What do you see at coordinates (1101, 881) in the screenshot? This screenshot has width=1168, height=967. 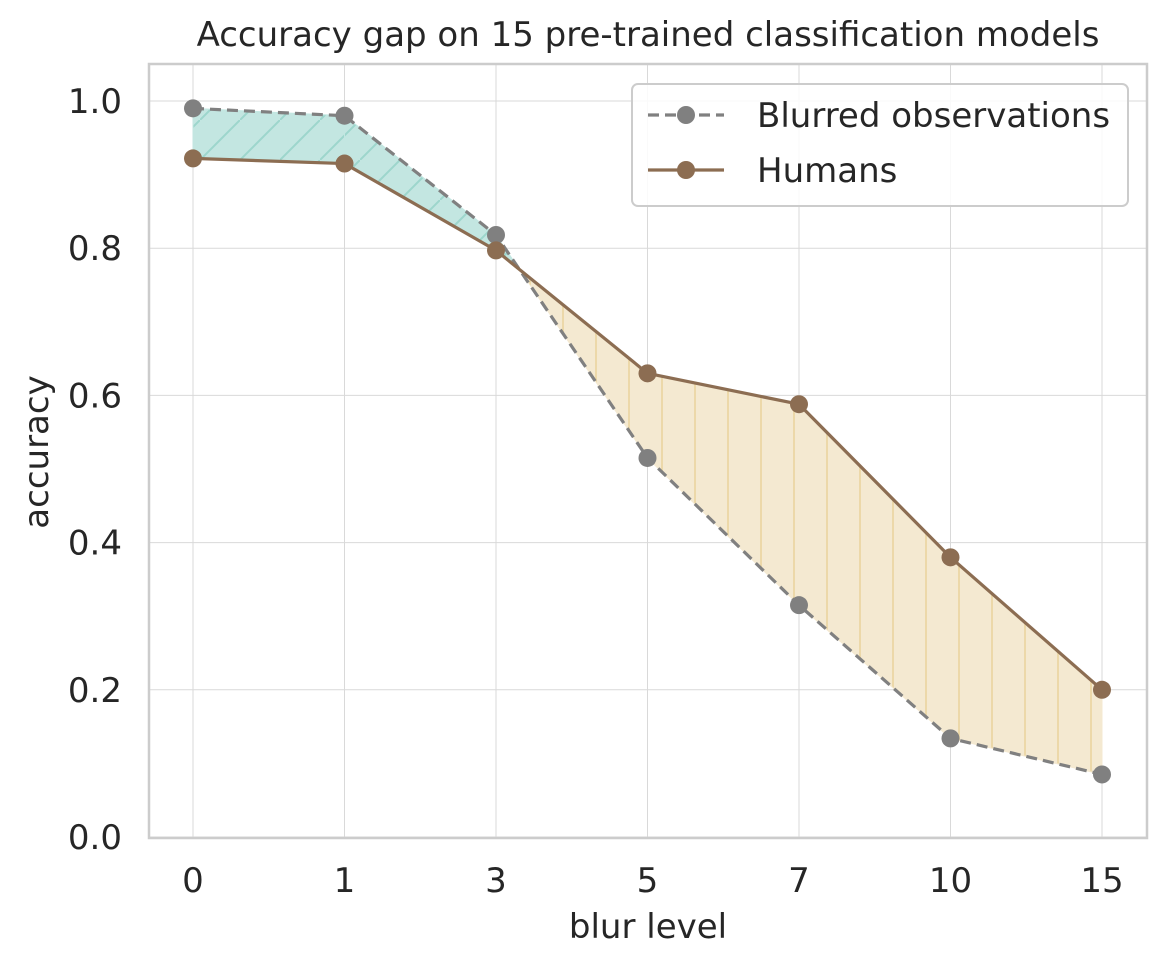 I see `x-tick-label: 15` at bounding box center [1101, 881].